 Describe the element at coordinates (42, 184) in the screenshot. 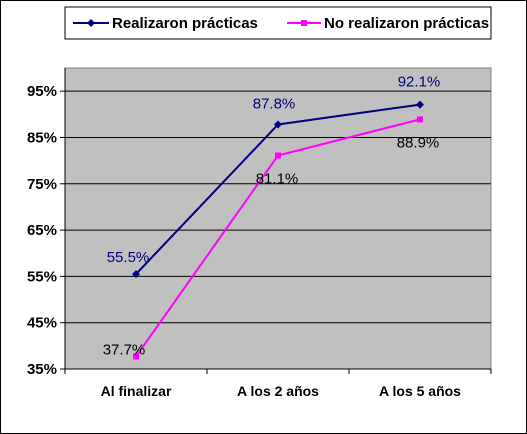

I see `y-tick-label: 75%` at that location.